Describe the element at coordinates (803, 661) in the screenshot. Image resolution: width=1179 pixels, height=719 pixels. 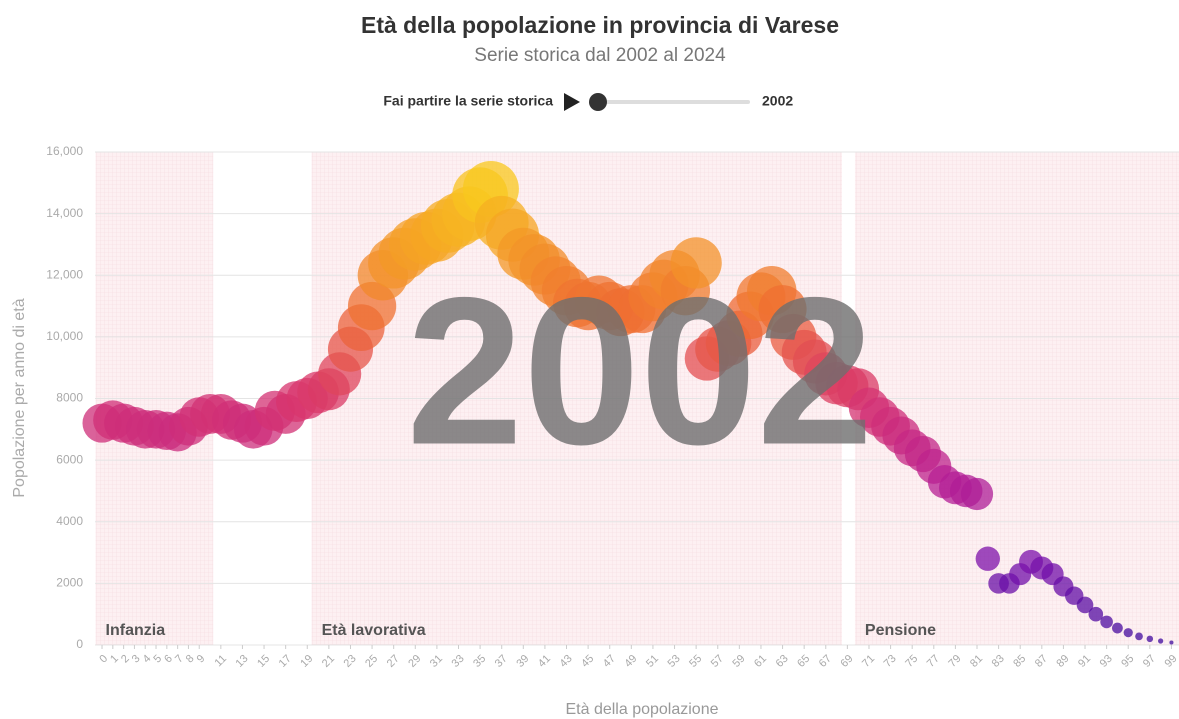
I see `x-tick-label: 65` at that location.